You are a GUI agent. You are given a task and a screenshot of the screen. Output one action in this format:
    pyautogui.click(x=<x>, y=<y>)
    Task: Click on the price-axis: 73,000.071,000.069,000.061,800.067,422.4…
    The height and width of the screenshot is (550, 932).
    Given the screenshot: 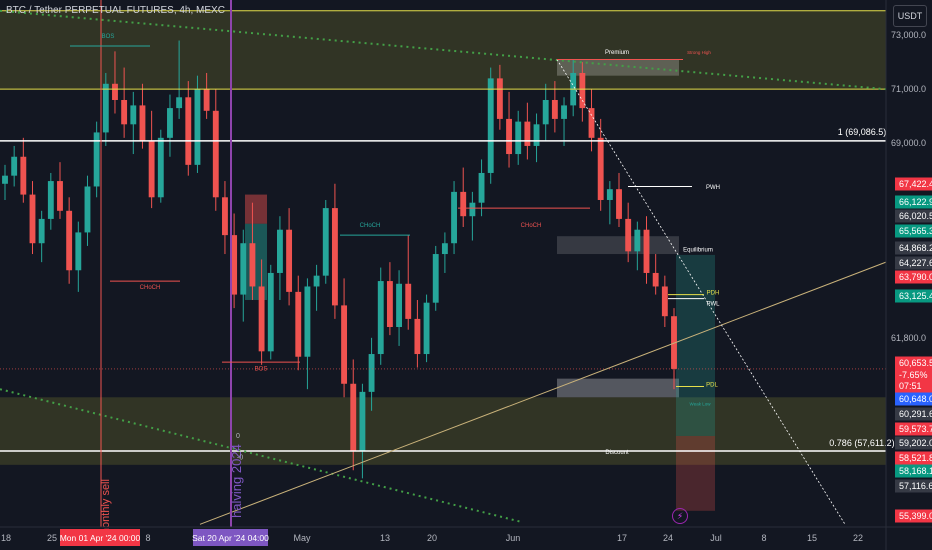 What is the action you would take?
    pyautogui.click(x=911, y=276)
    